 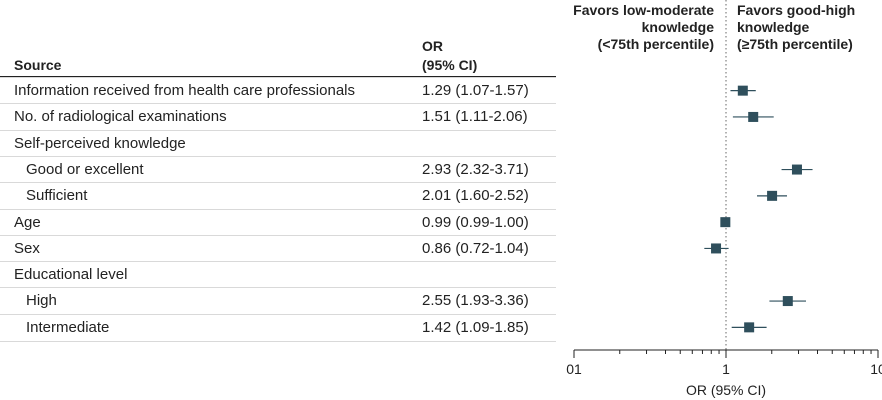 What do you see at coordinates (475, 248) in the screenshot?
I see `row-or-ci: 0.86 (0.72-1.04)` at bounding box center [475, 248].